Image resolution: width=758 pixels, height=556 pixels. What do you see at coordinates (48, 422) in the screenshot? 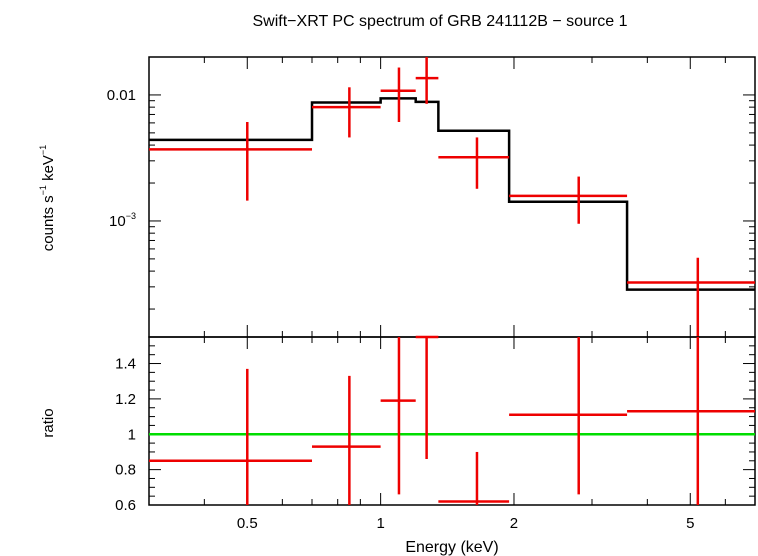
I see `y-axis-label-ratio: ratio` at bounding box center [48, 422].